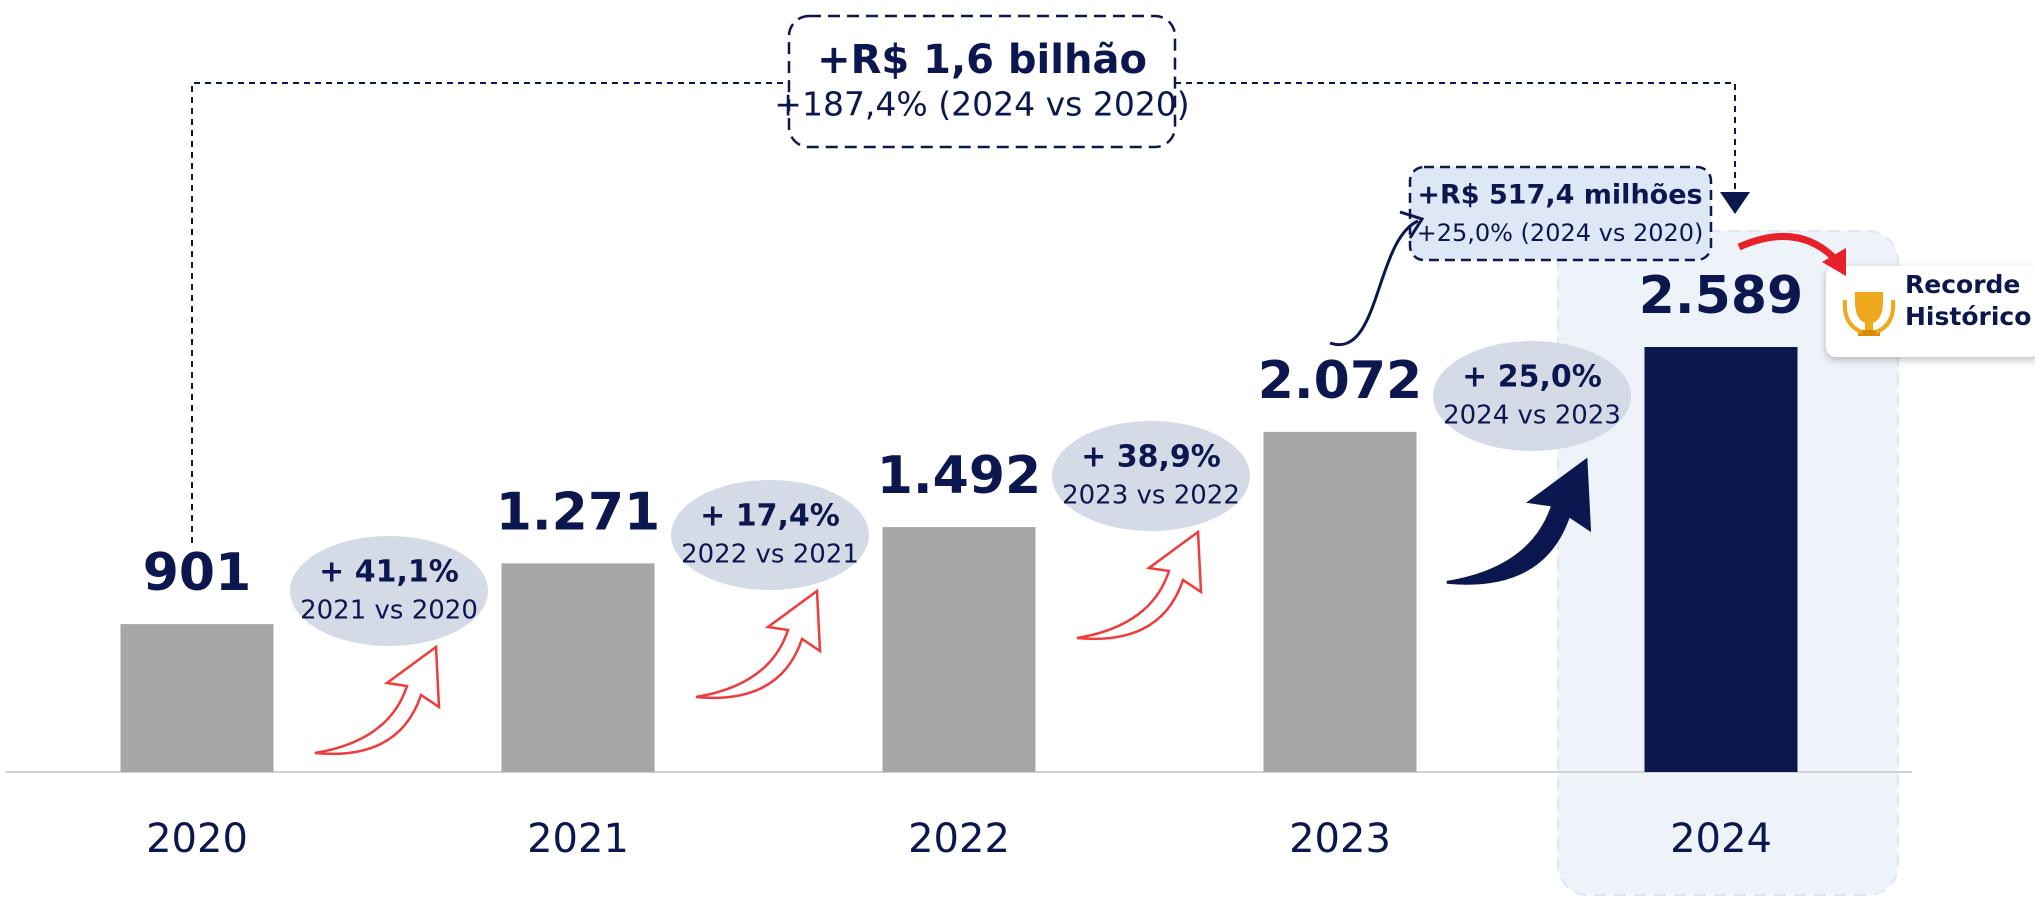 The width and height of the screenshot is (2035, 897). I want to click on comparison-change: + 25,0%, so click(1532, 377).